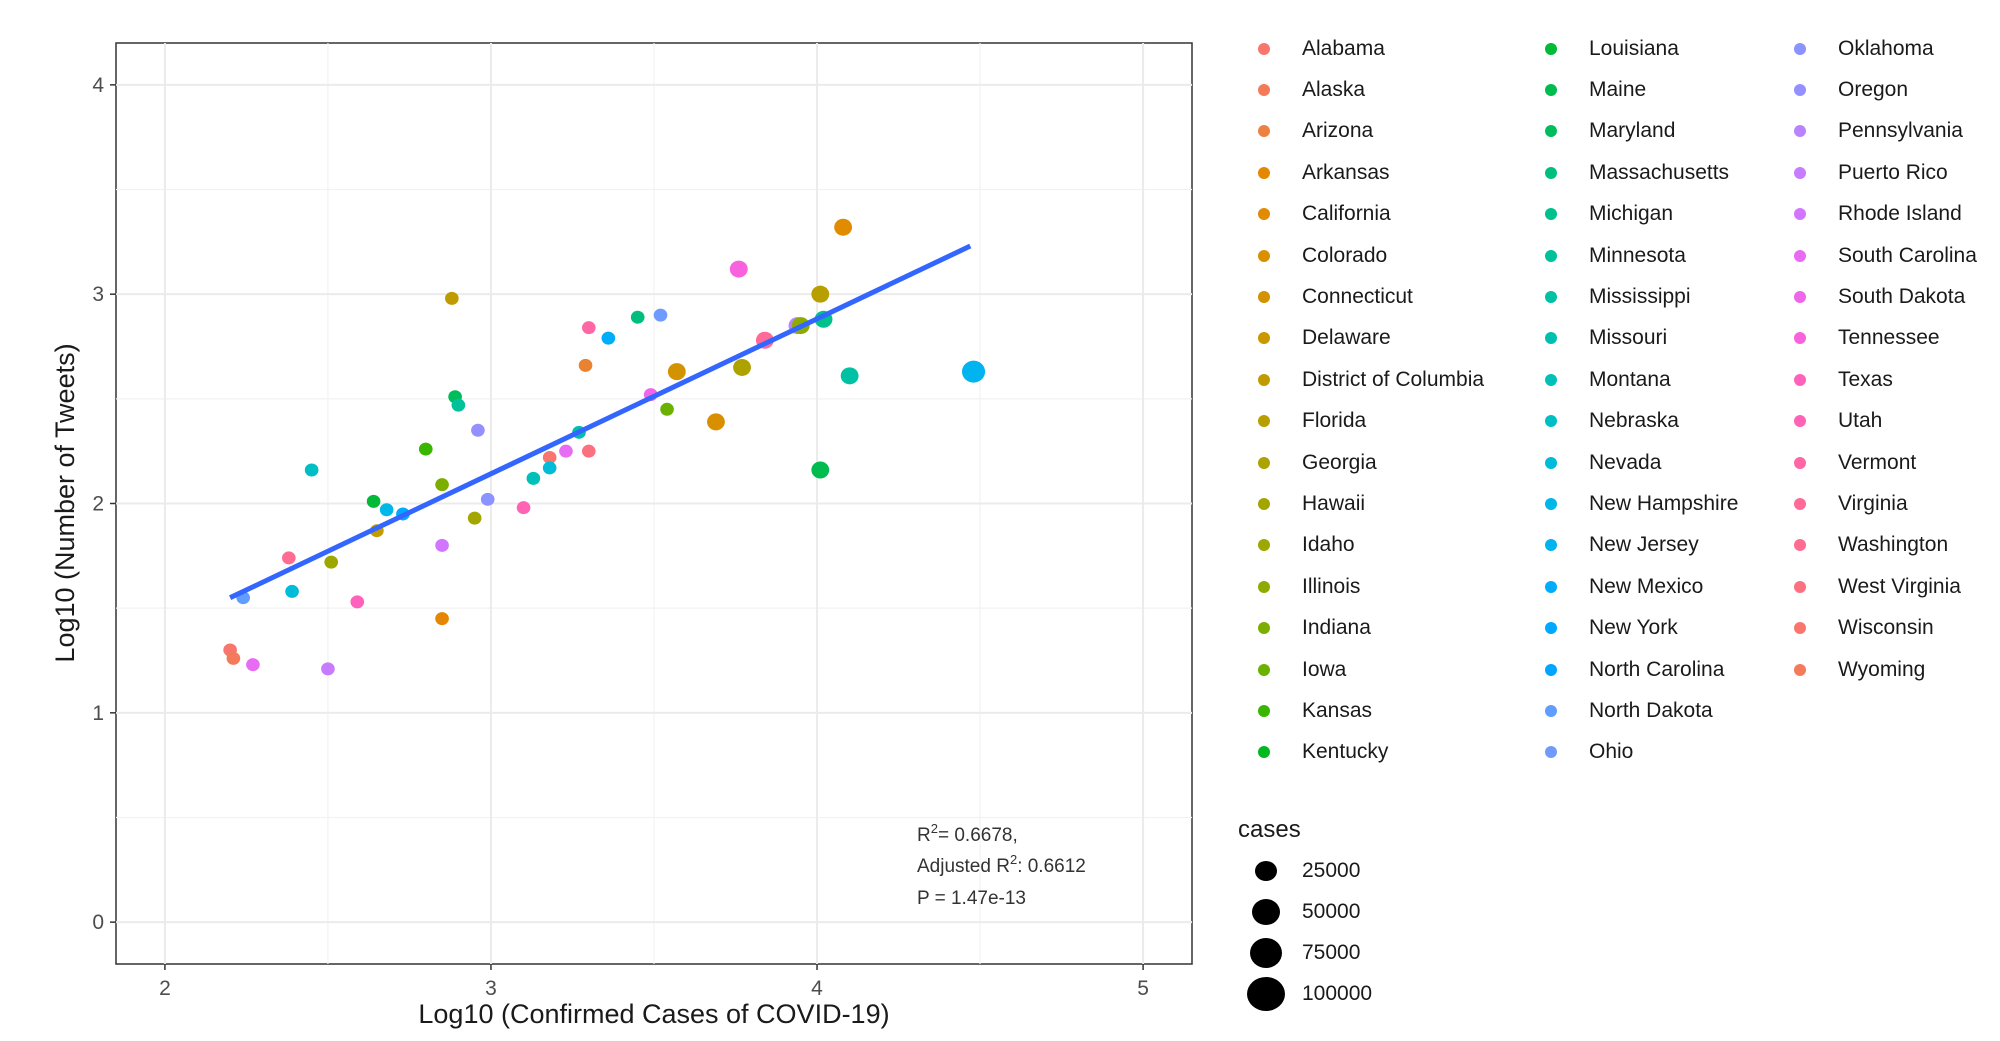 The height and width of the screenshot is (1041, 2000). What do you see at coordinates (1307, 503) in the screenshot?
I see `legend-item: Hawaii` at bounding box center [1307, 503].